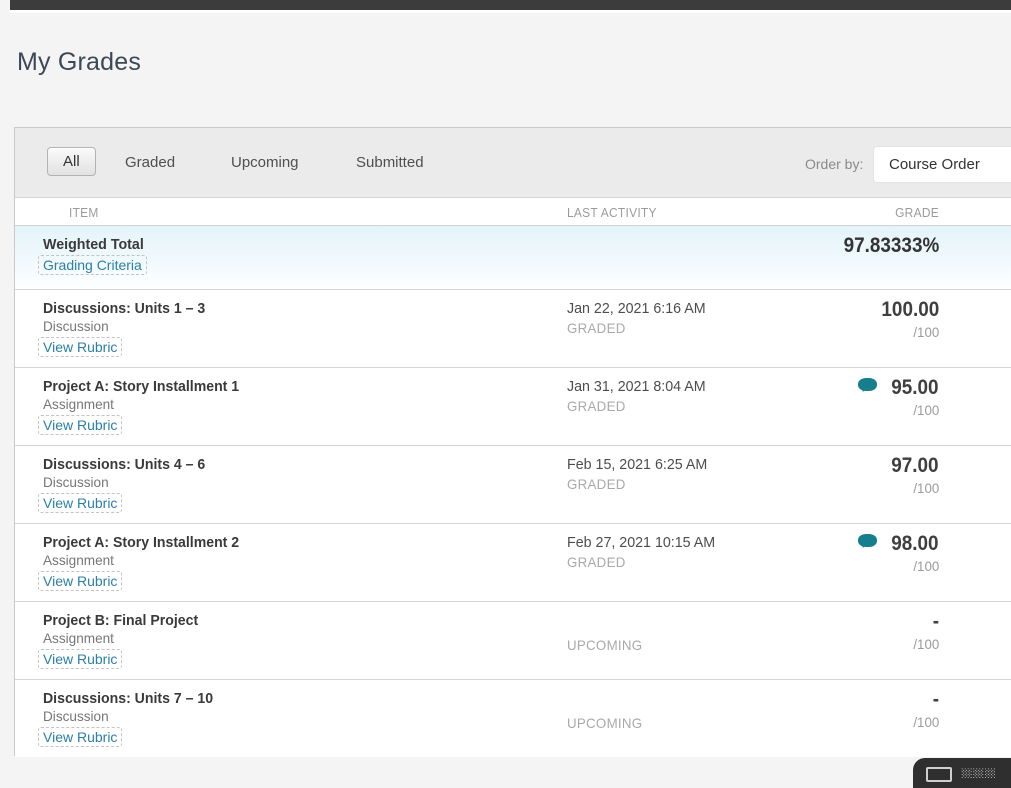 The width and height of the screenshot is (1011, 788). I want to click on column-header-last-activity: LAST ACTIVITY, so click(612, 212).